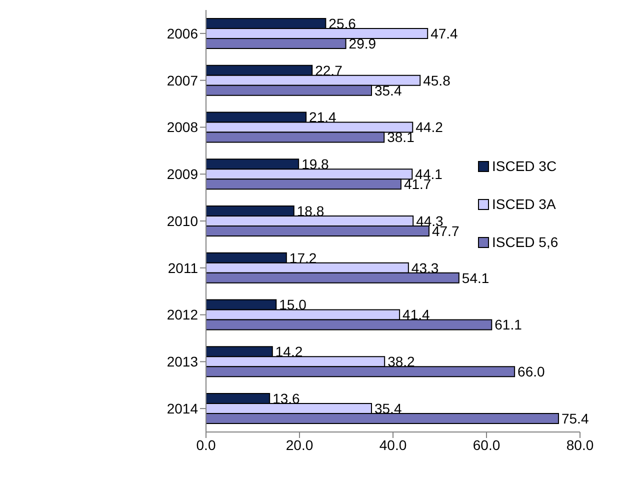  Describe the element at coordinates (532, 372) in the screenshot. I see `data-label: 66.0` at that location.